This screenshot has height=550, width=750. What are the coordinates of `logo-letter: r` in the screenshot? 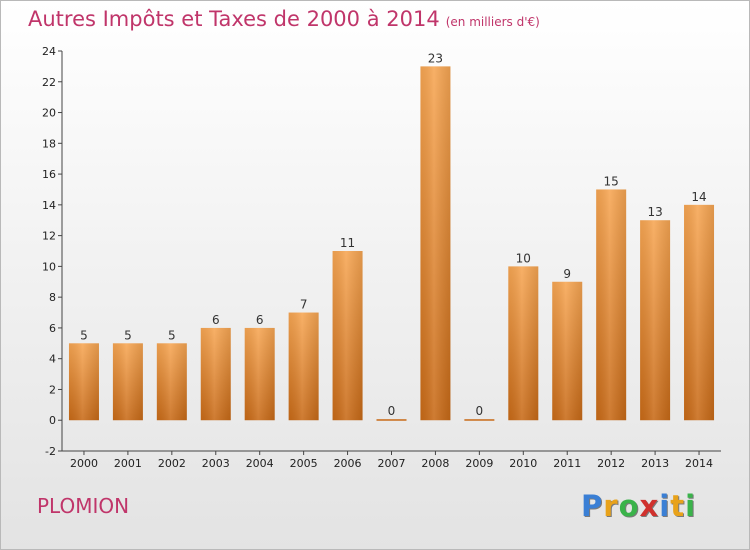 It's located at (611, 506).